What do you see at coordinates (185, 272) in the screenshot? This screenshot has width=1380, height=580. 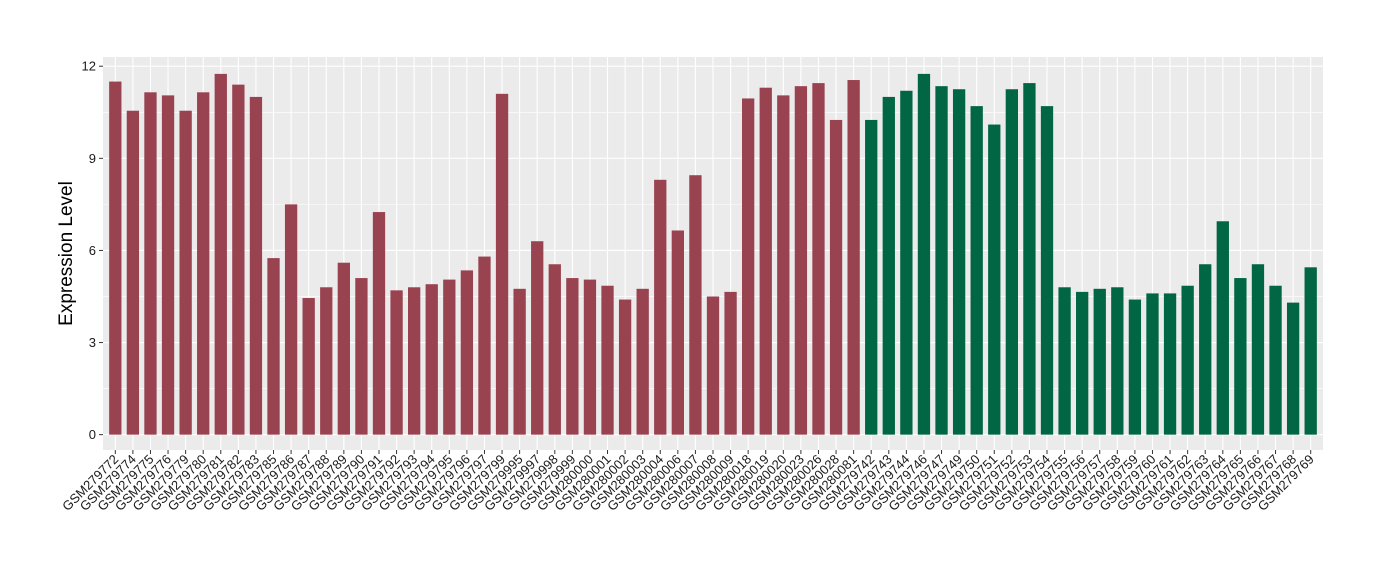 I see `bar-gsm279779` at bounding box center [185, 272].